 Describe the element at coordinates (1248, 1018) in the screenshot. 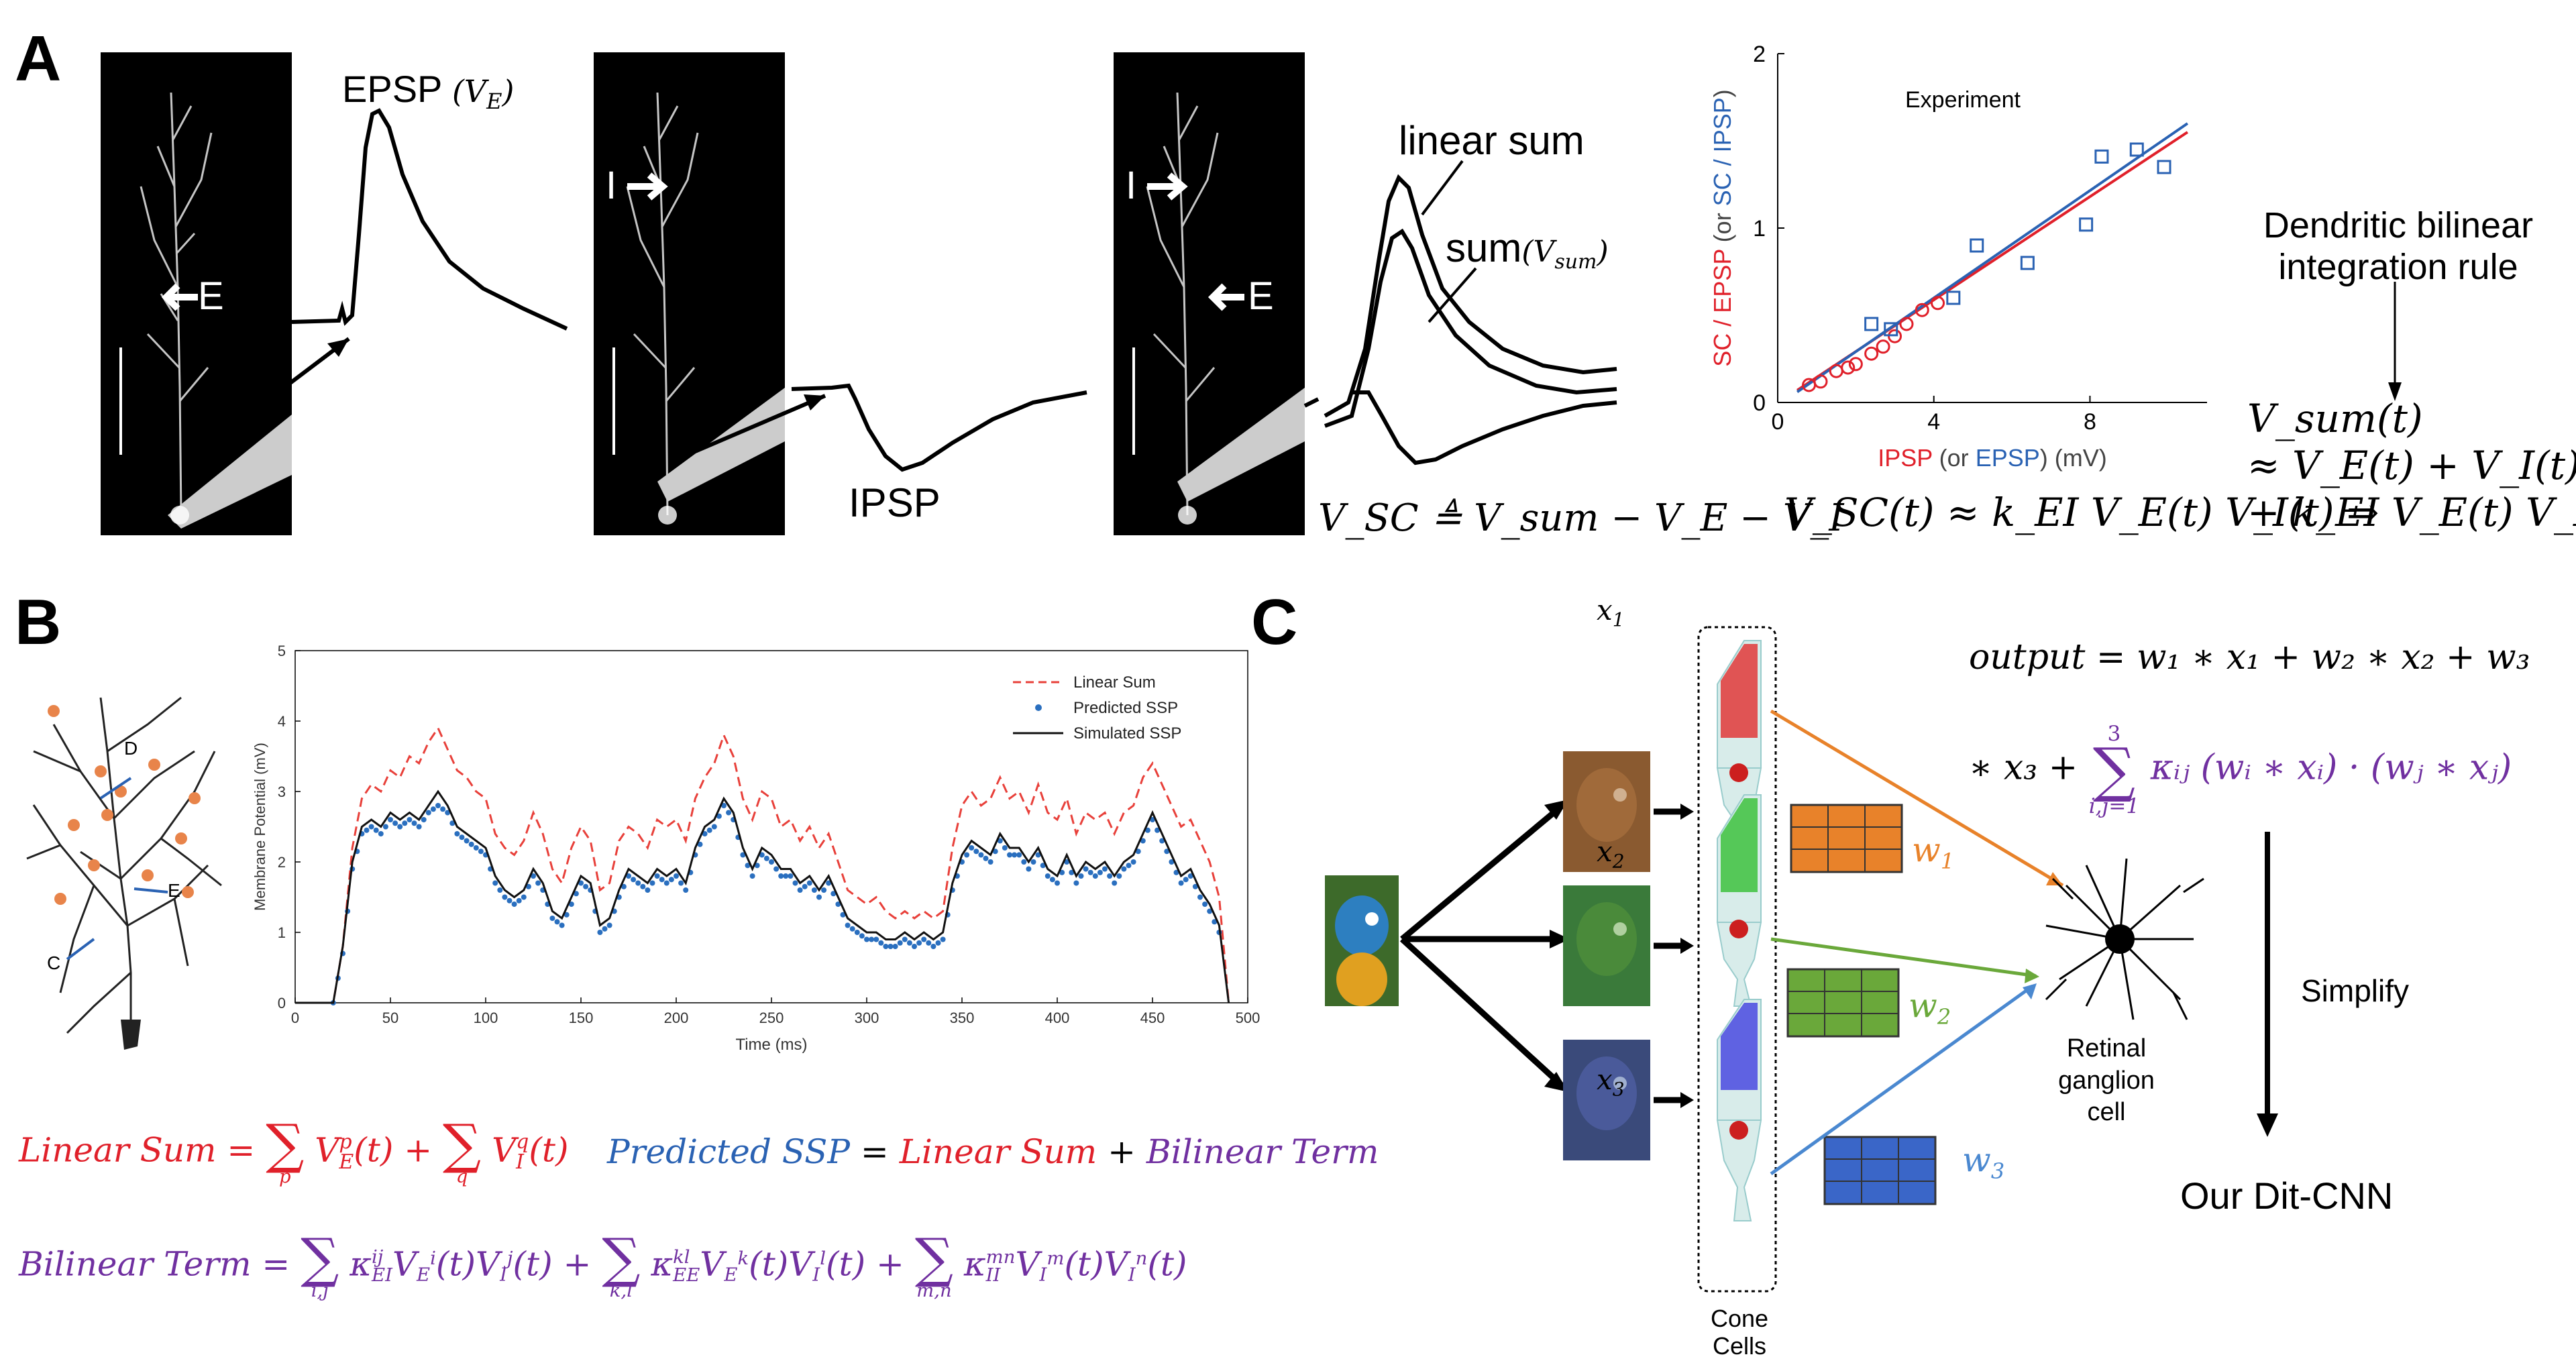

I see `line-xtick-label: 500` at that location.